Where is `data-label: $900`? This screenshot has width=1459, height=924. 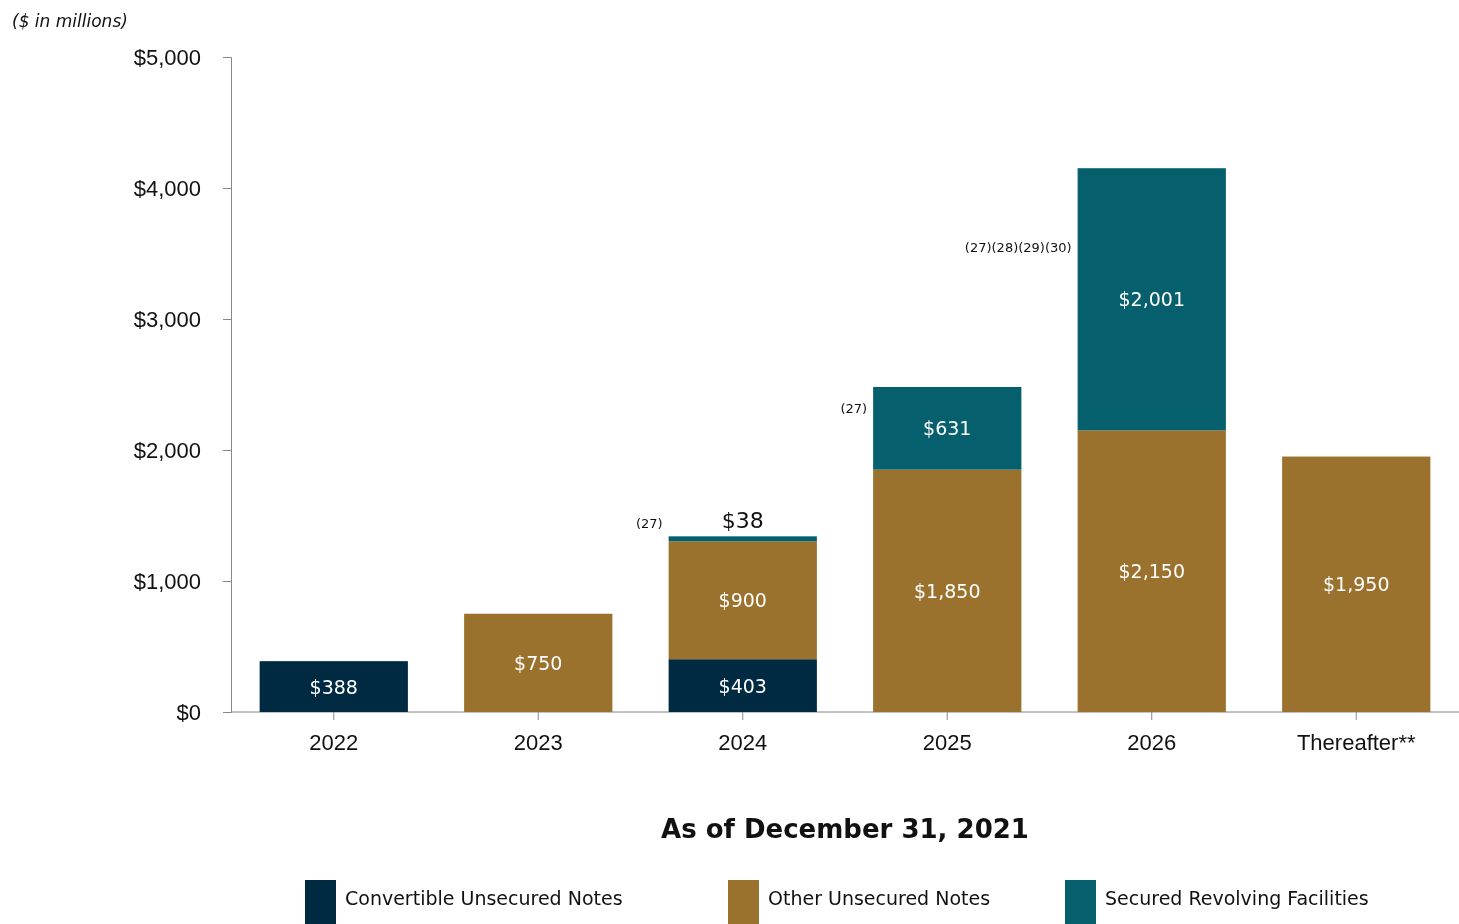
data-label: $900 is located at coordinates (742, 600).